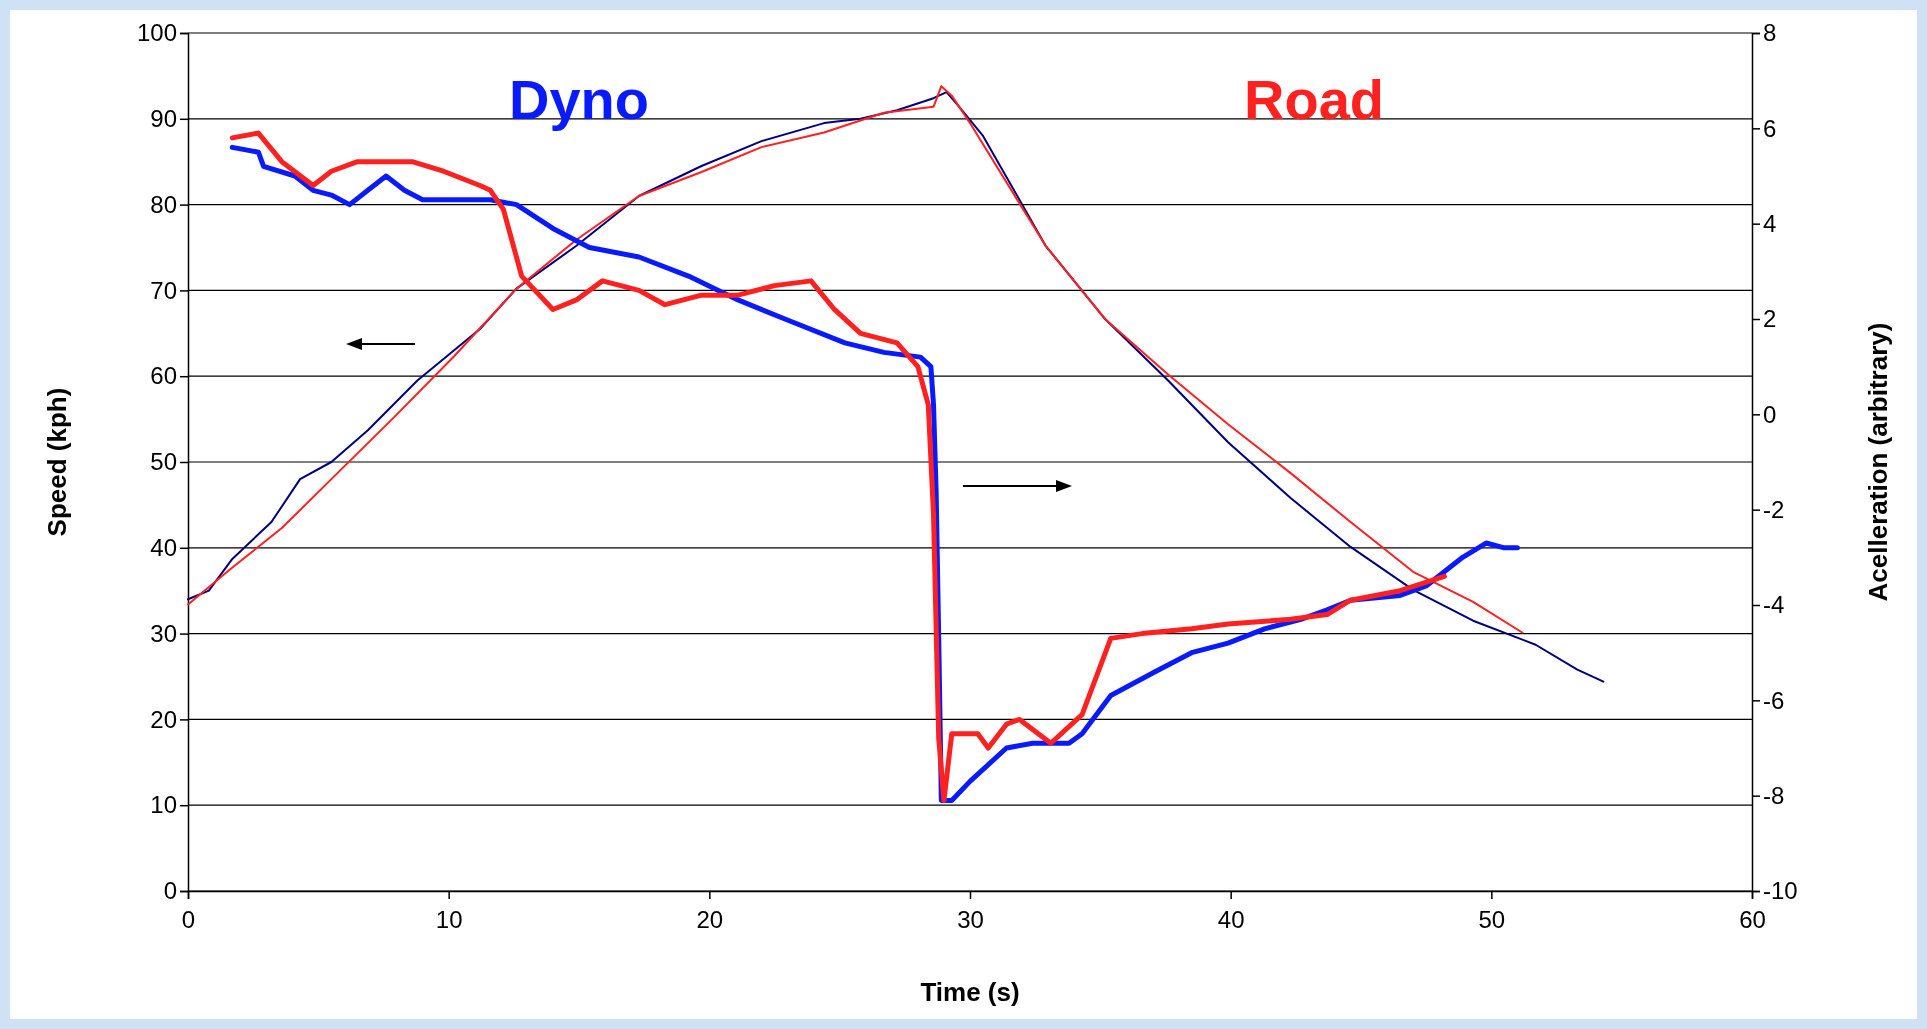 Image resolution: width=1927 pixels, height=1029 pixels. I want to click on y2-axis-title: Acelleration (arbitrary), so click(1878, 462).